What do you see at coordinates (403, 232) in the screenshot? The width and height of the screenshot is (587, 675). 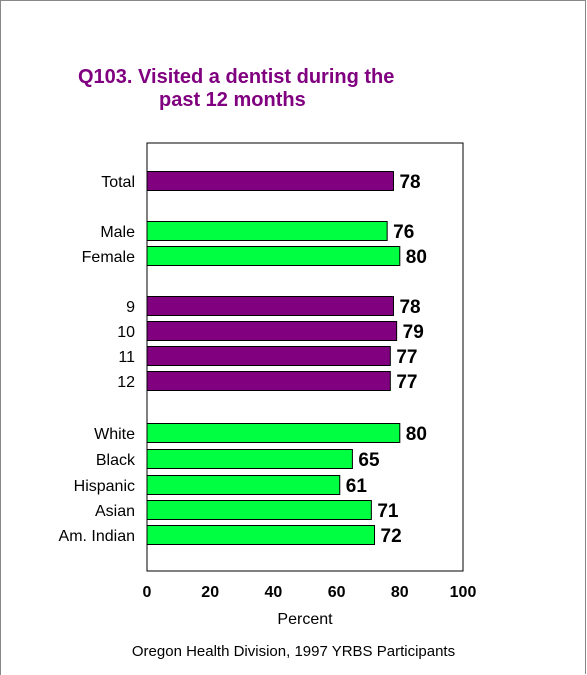 I see `value-label: 76` at bounding box center [403, 232].